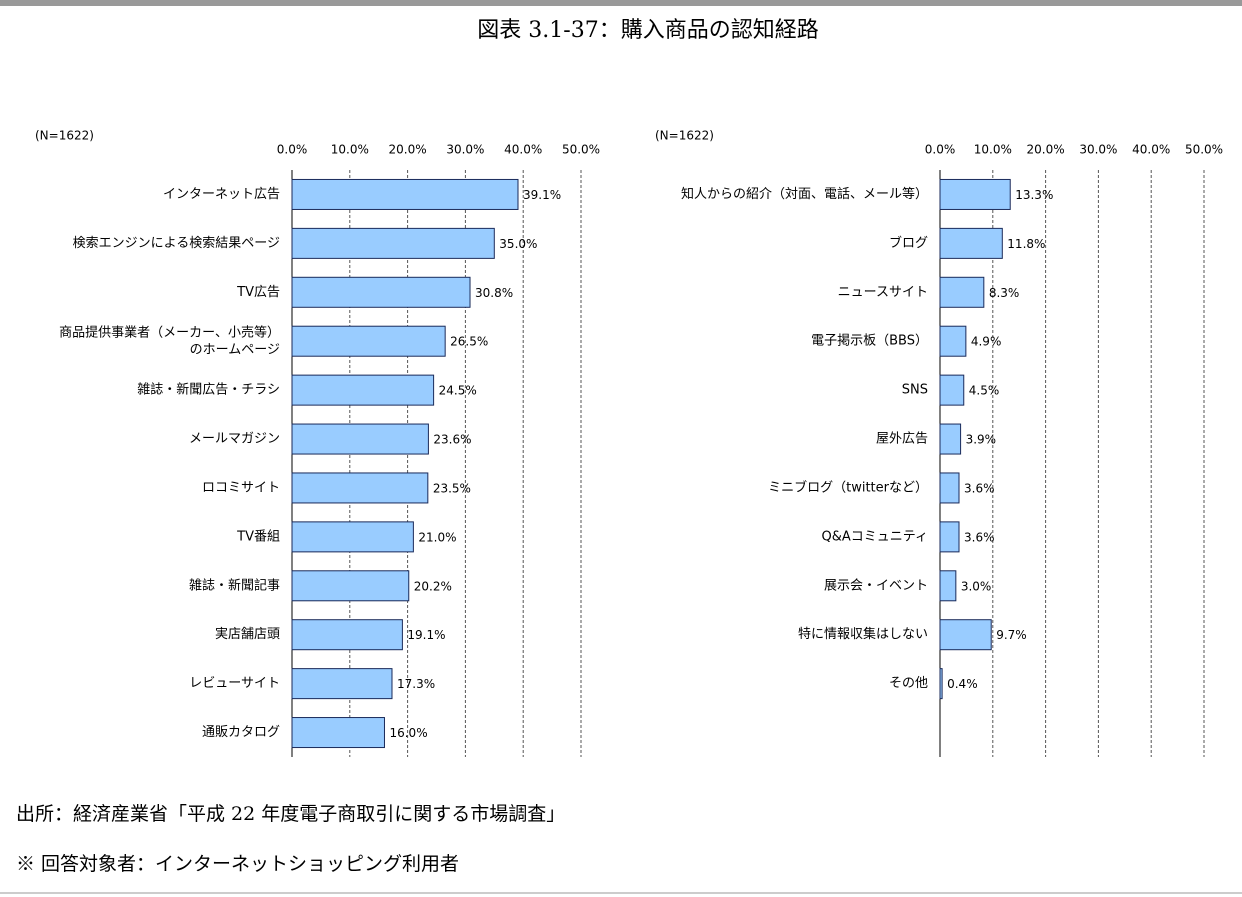  What do you see at coordinates (408, 733) in the screenshot?
I see `value-label: 16.0%` at bounding box center [408, 733].